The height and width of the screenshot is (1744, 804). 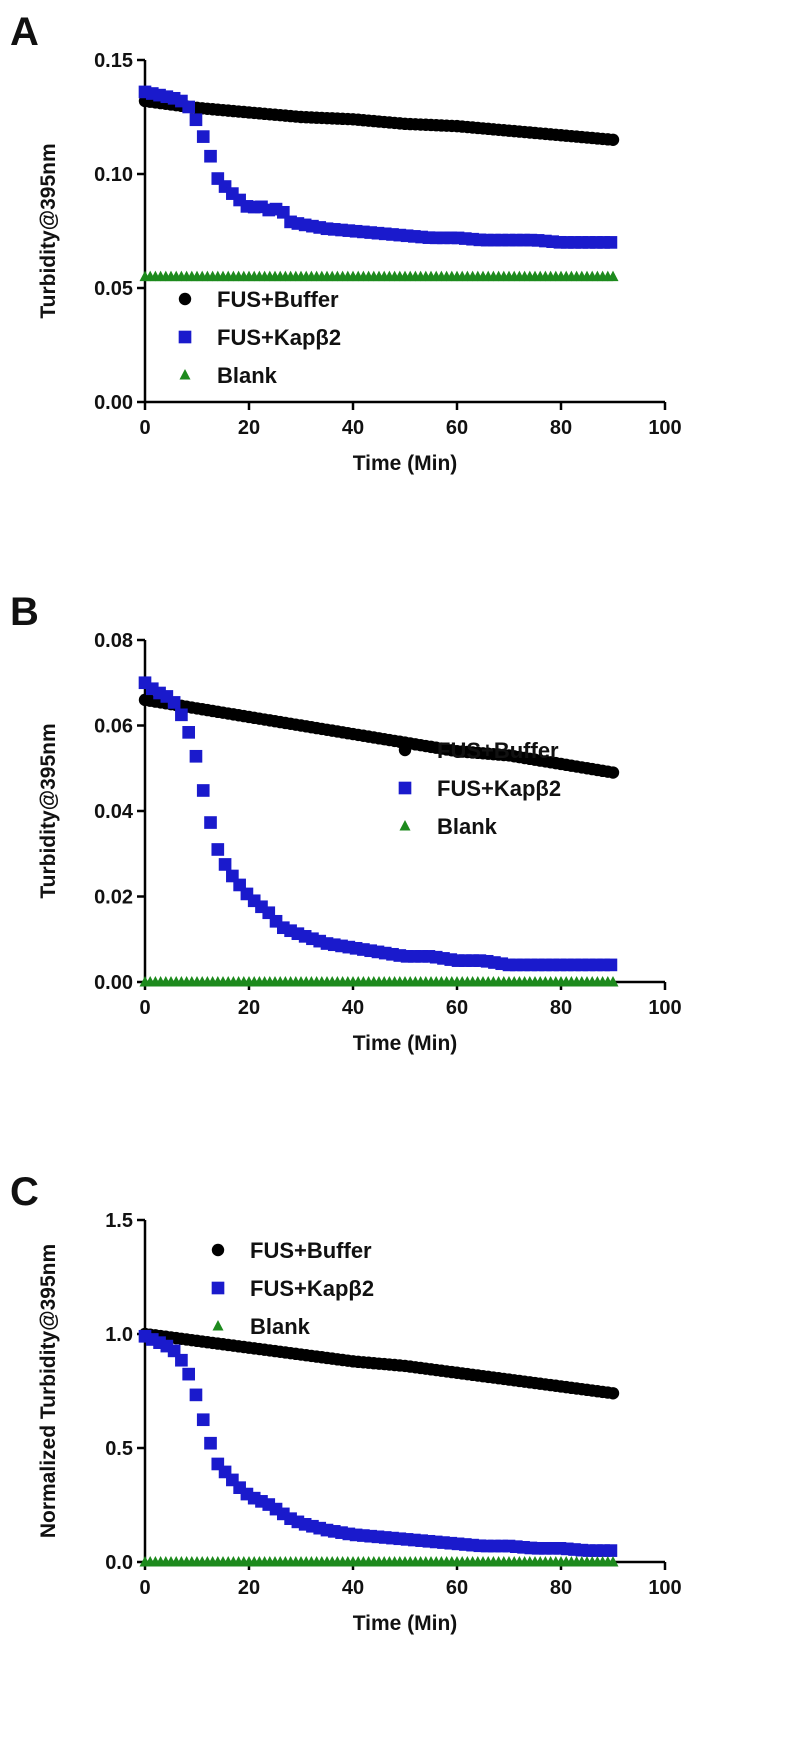 What do you see at coordinates (114, 812) in the screenshot?
I see `y-tick-label: 0.04` at bounding box center [114, 812].